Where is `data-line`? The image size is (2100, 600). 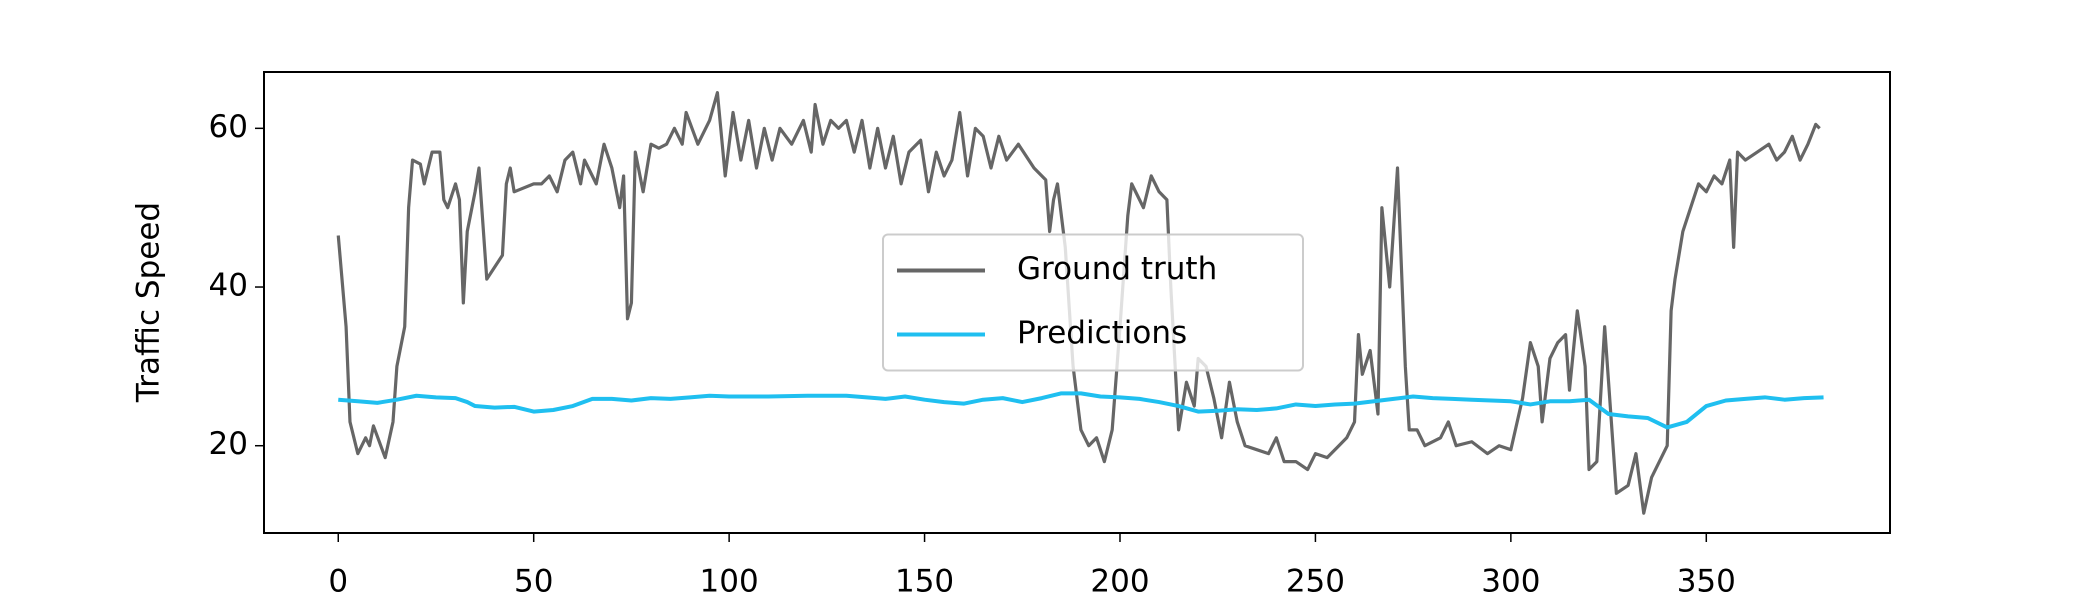
data-line is located at coordinates (1081, 410).